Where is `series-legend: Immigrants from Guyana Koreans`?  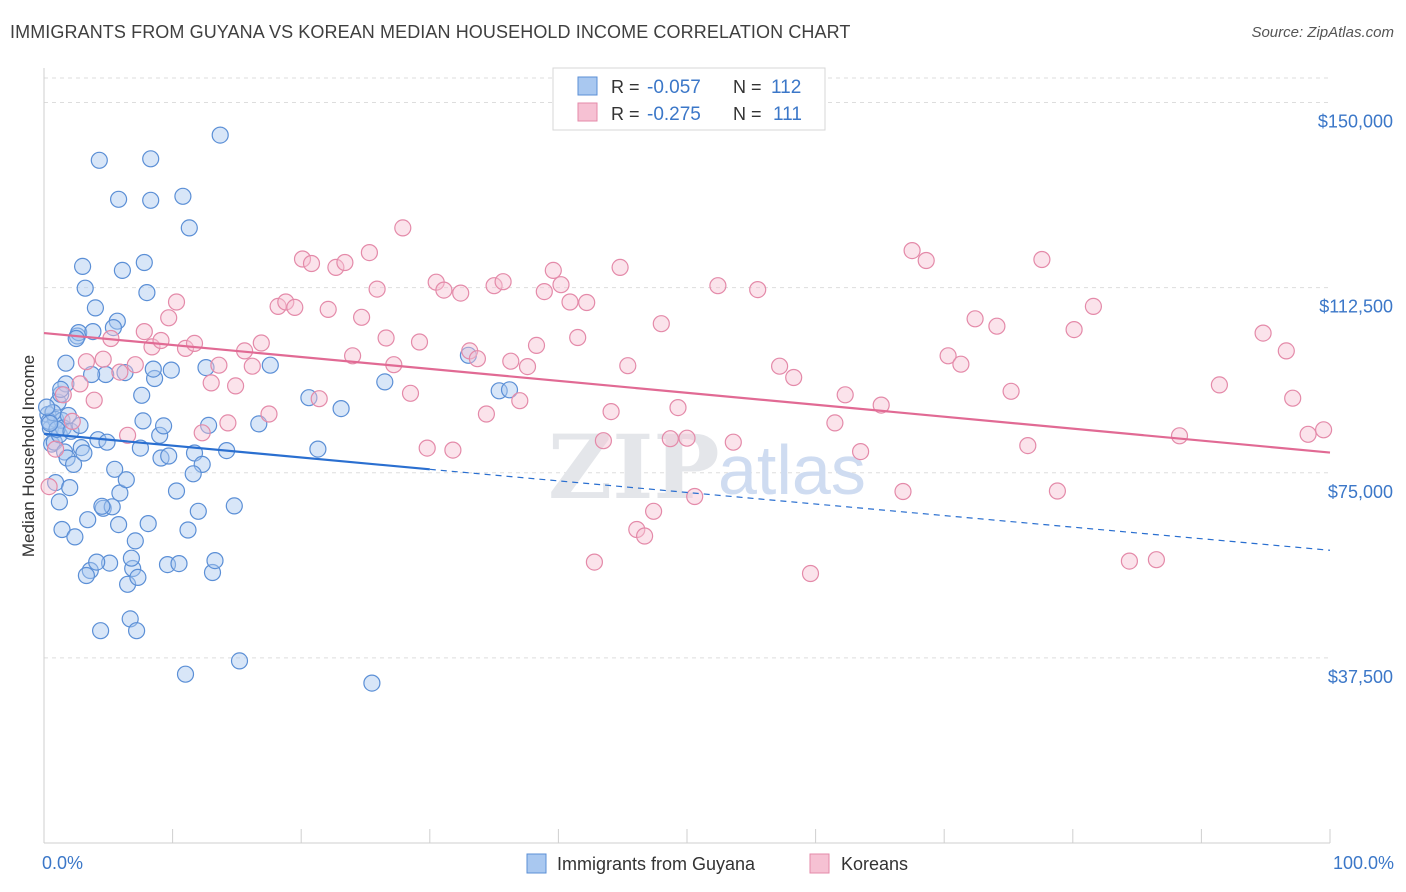 series-legend: Immigrants from Guyana Koreans is located at coordinates (717, 863).